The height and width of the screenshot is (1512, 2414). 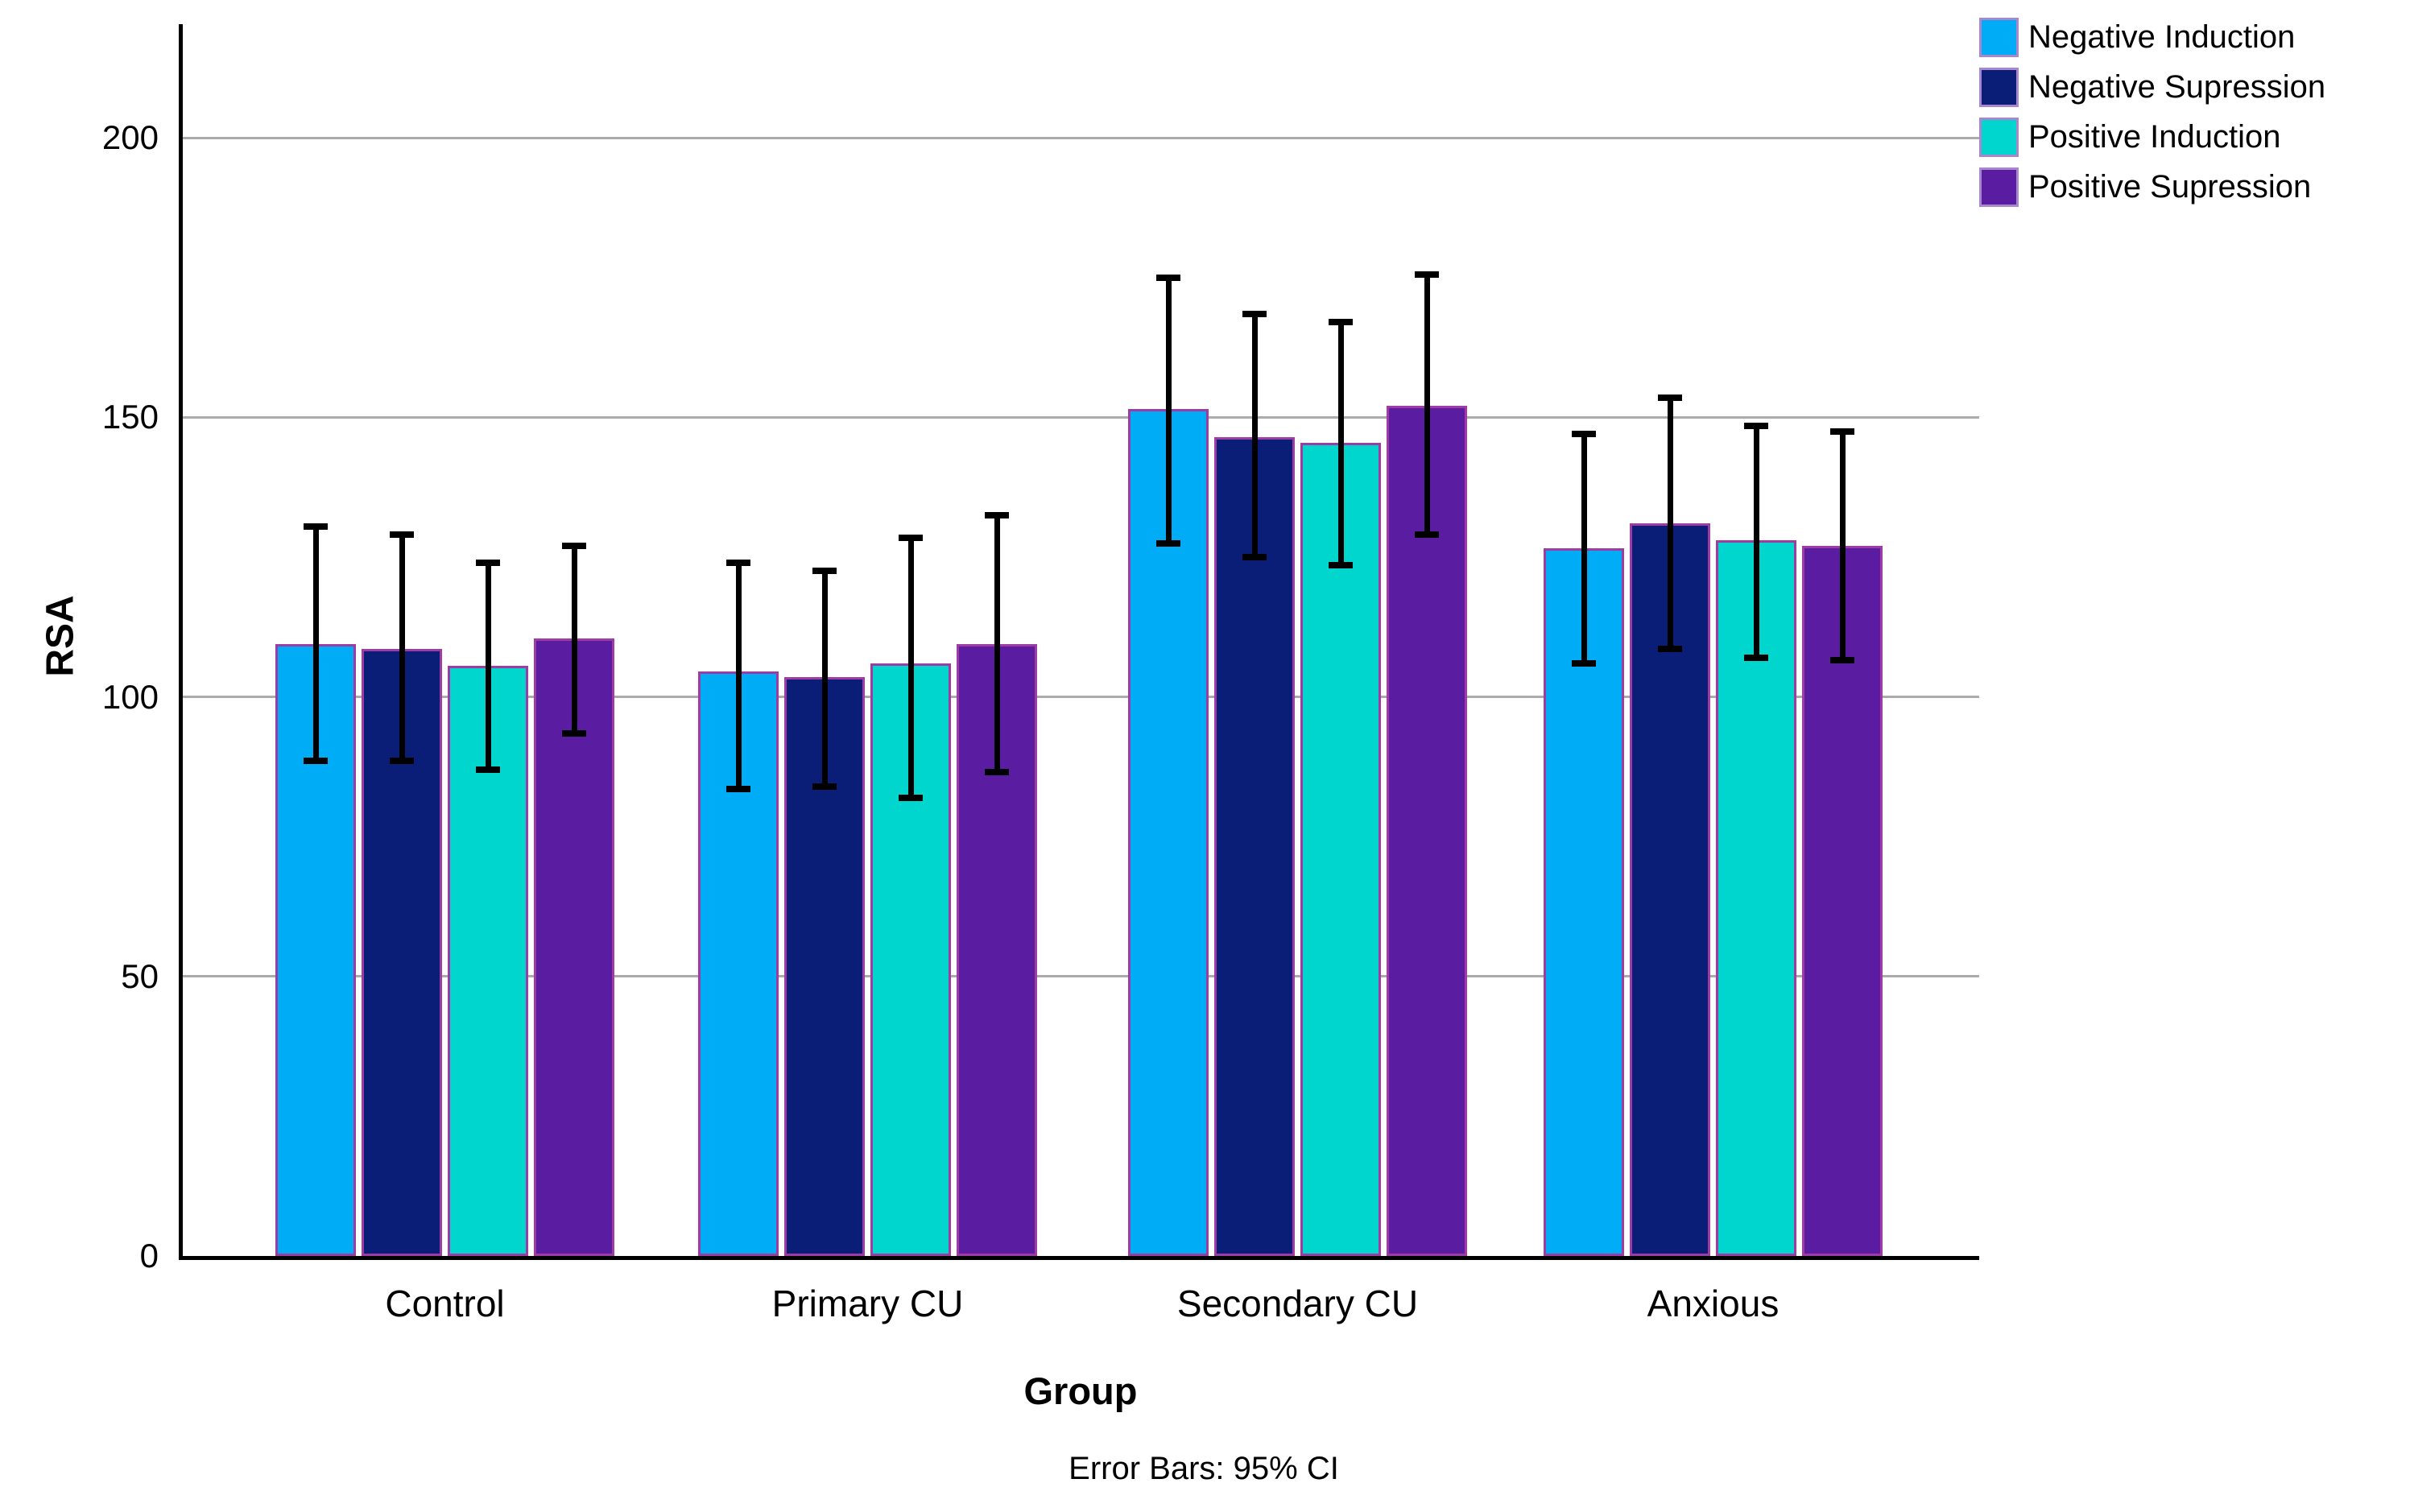 I want to click on y-tick-label: 150, so click(x=130, y=417).